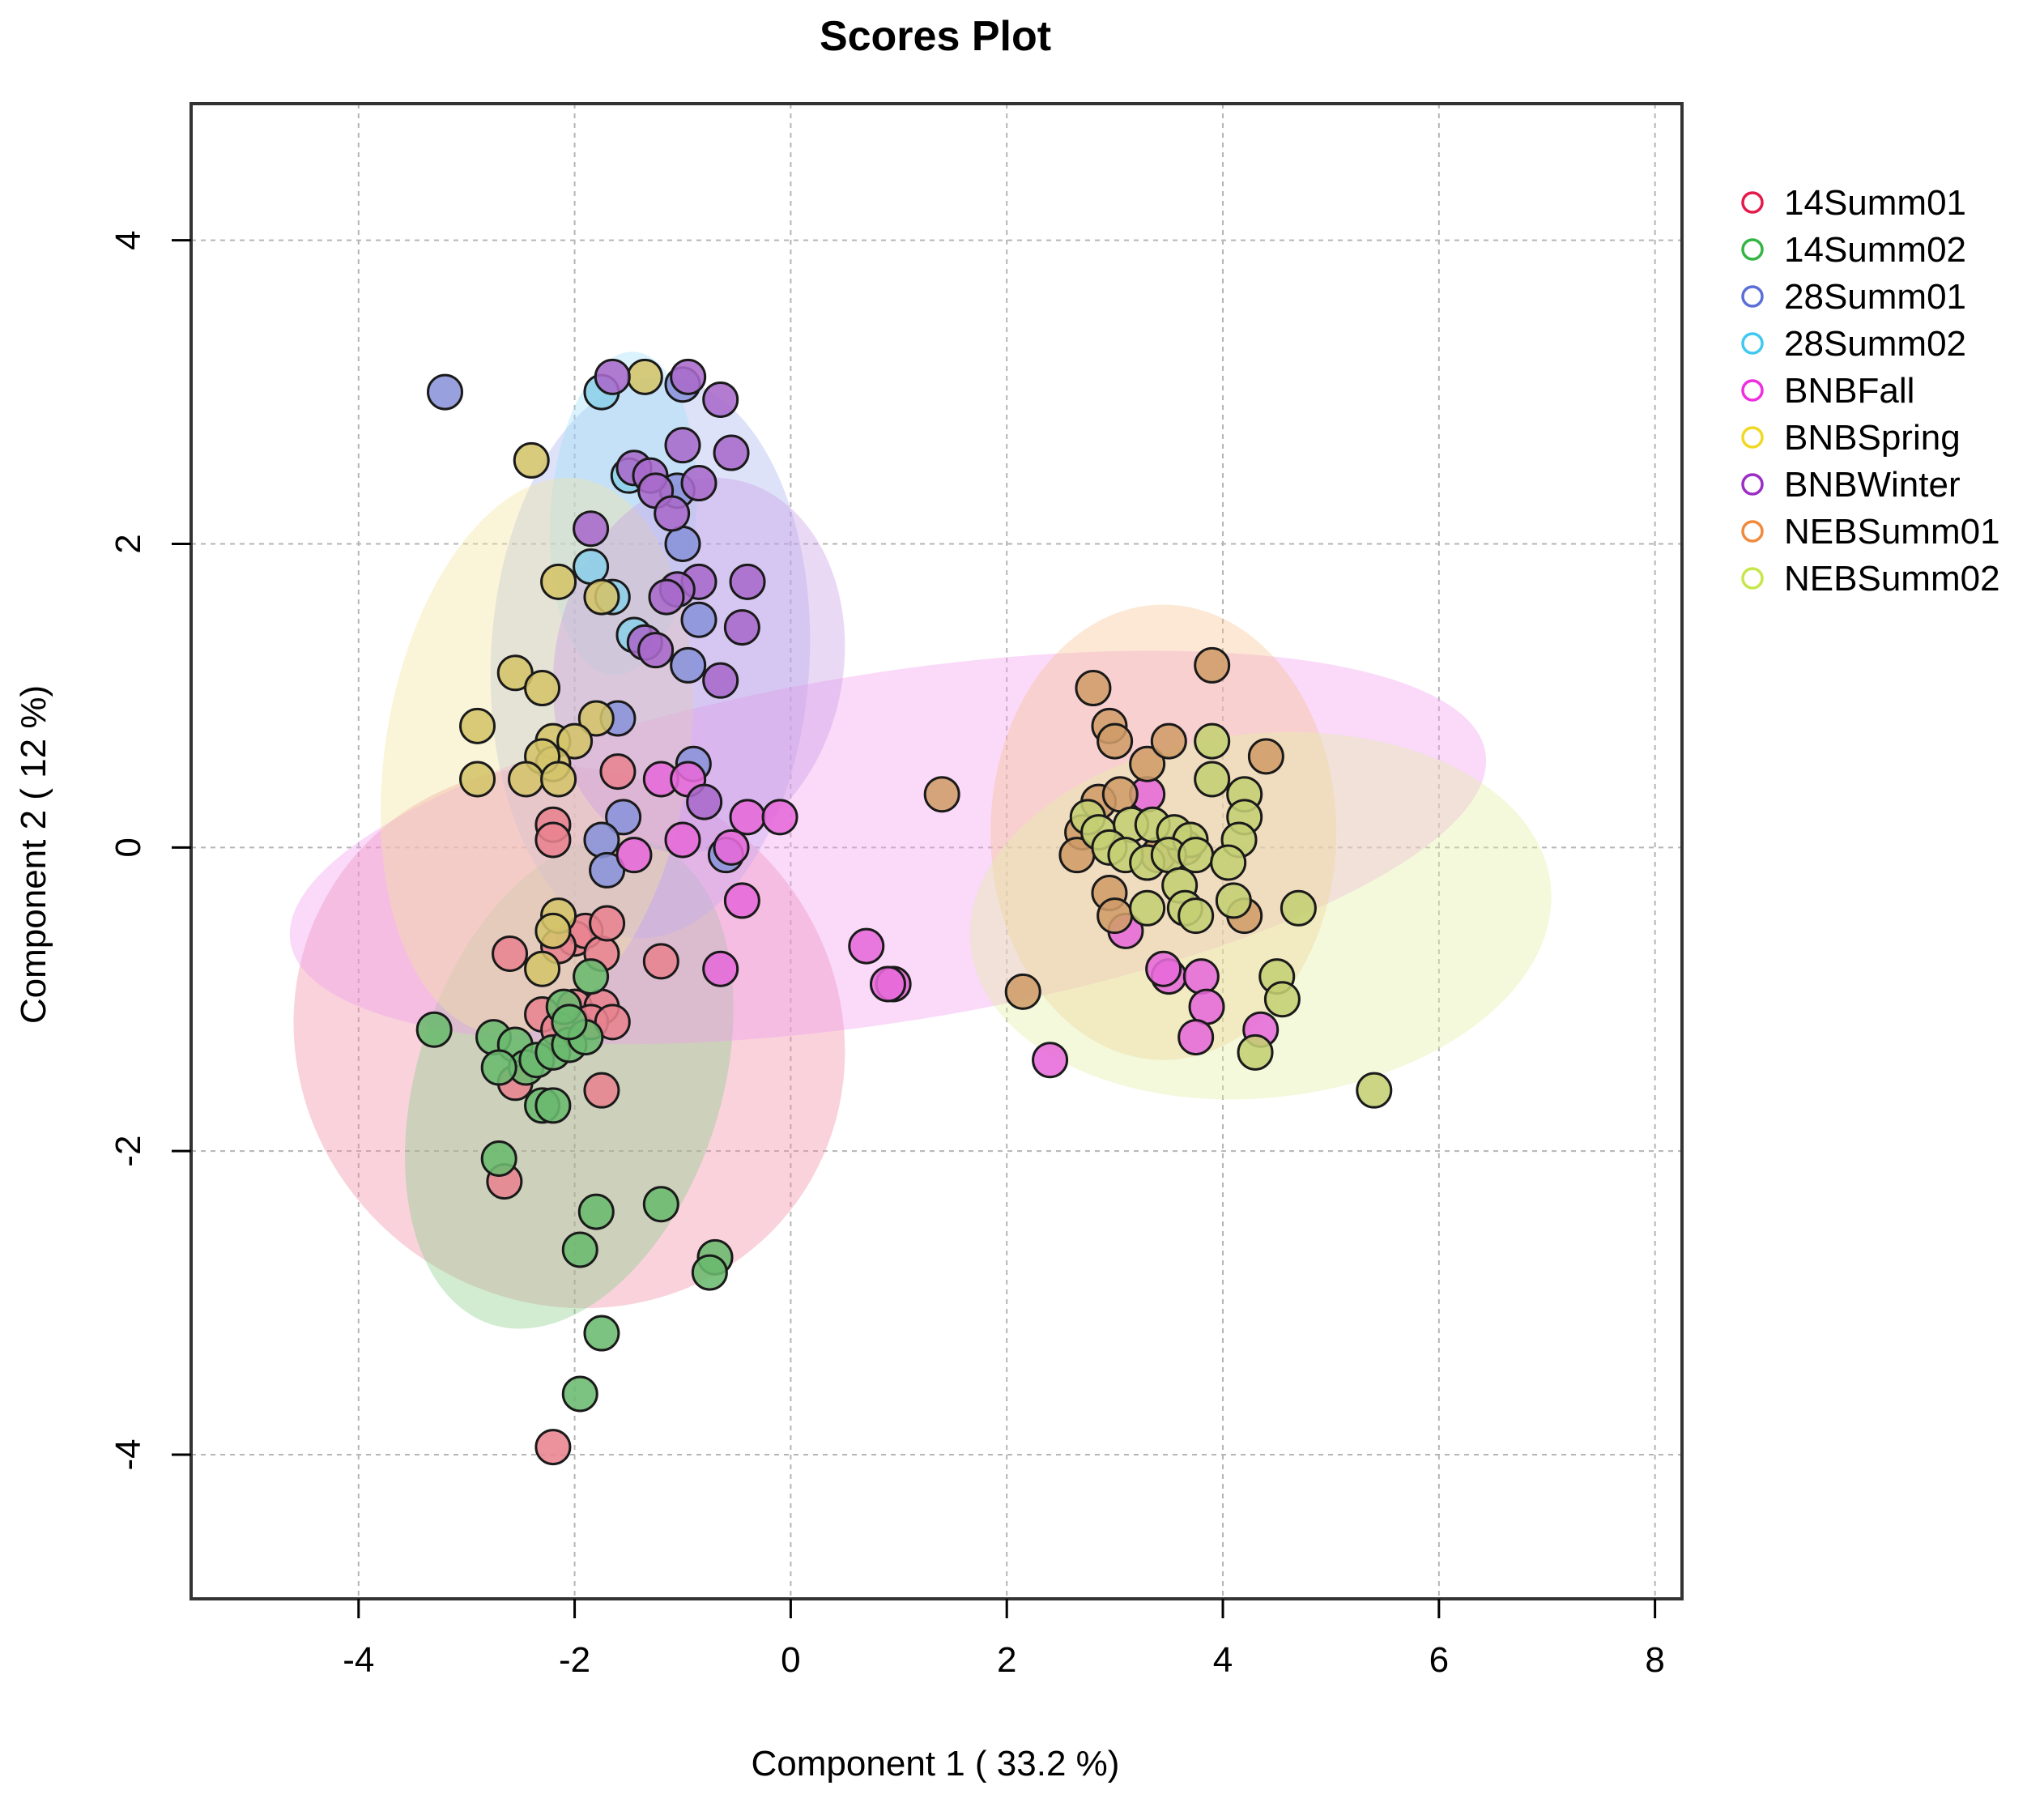 The image size is (2044, 1807). What do you see at coordinates (591, 567) in the screenshot?
I see `point-28summ02` at bounding box center [591, 567].